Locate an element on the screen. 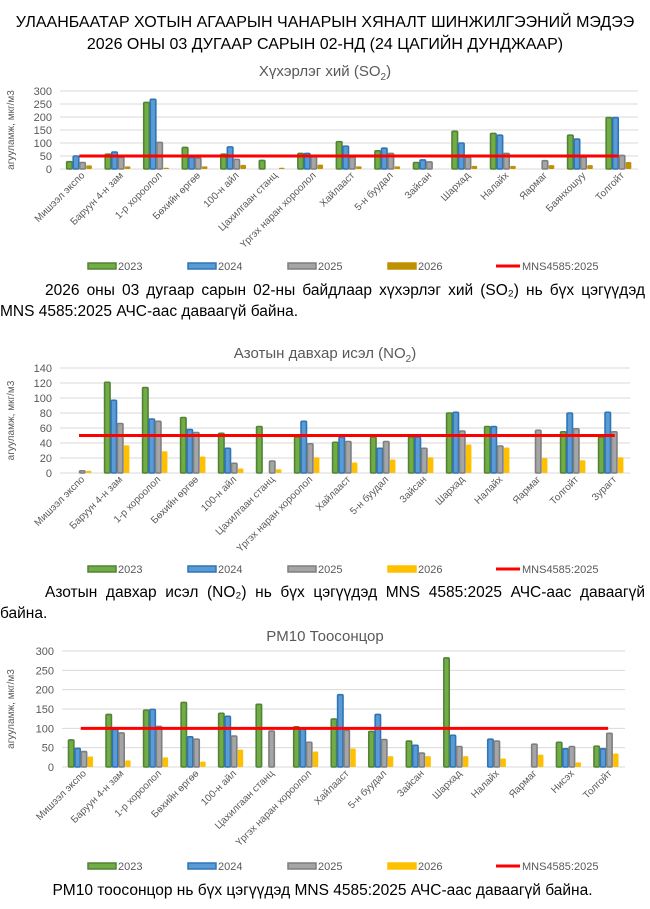 Image resolution: width=650 pixels, height=909 pixels. no2-title-sub: 2 is located at coordinates (408, 359).